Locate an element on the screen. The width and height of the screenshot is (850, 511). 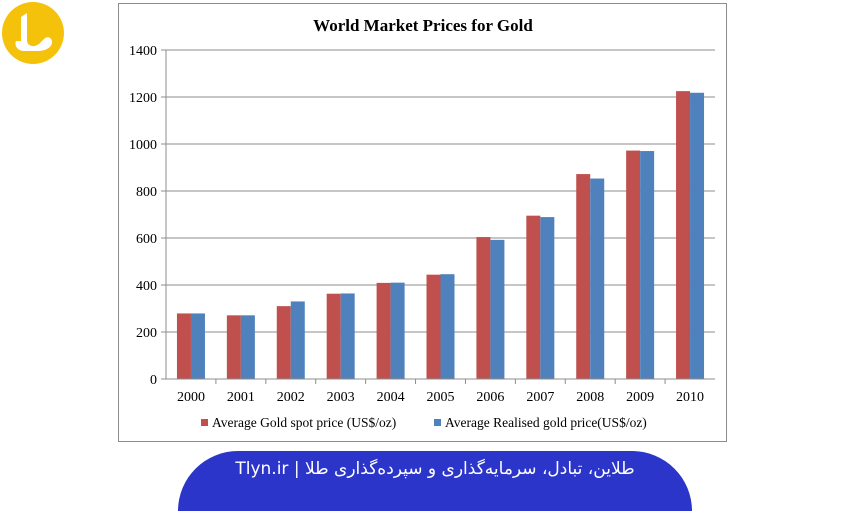
bar-spot-2004 is located at coordinates (383, 330).